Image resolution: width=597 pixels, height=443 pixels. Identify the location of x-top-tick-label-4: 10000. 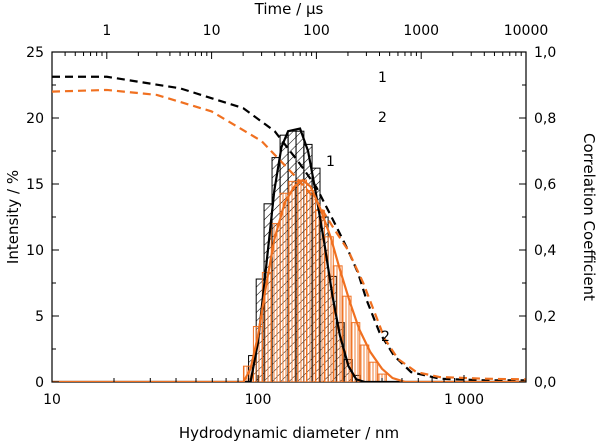
(526, 31).